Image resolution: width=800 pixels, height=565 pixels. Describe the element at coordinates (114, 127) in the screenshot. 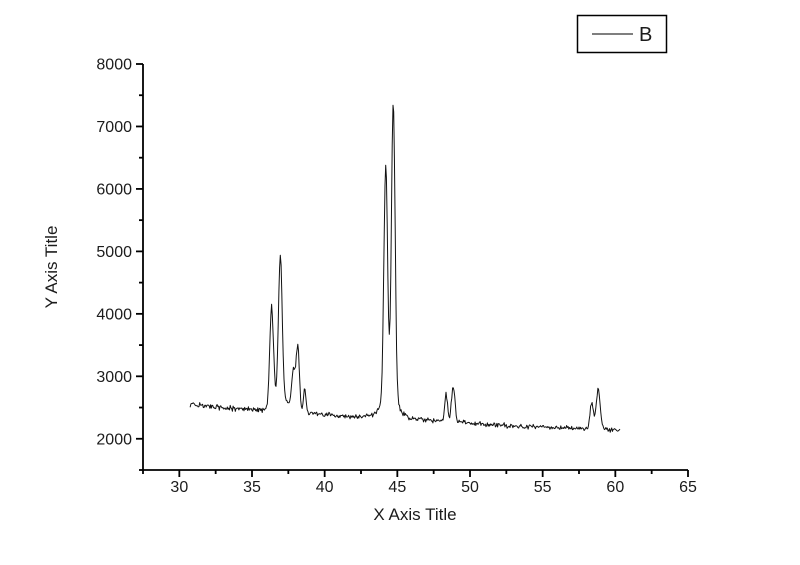

I see `y-tick-label-7000: 7000` at that location.